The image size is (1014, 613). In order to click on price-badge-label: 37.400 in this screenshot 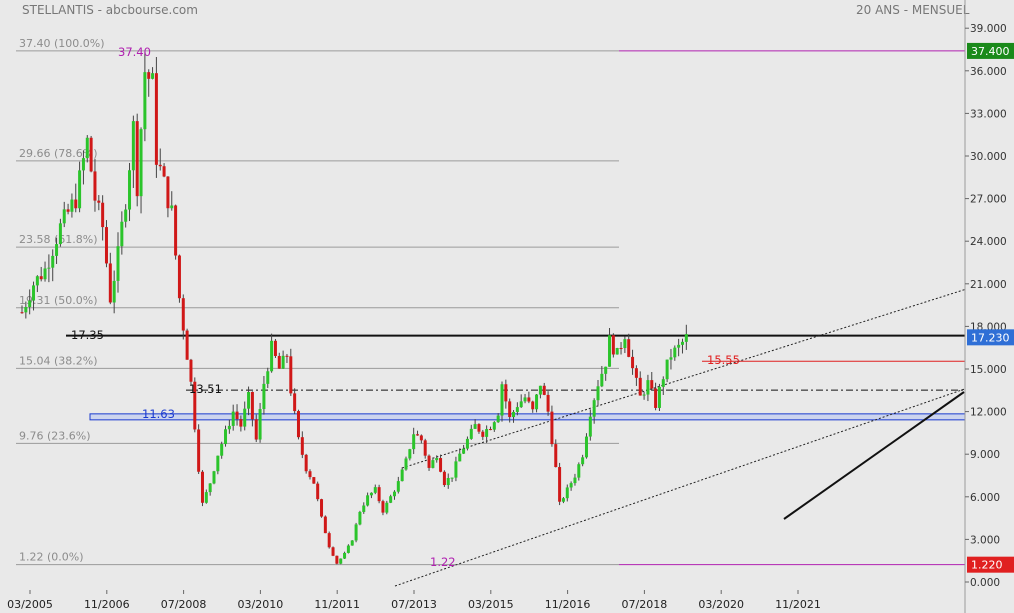, I will do `click(990, 51)`.